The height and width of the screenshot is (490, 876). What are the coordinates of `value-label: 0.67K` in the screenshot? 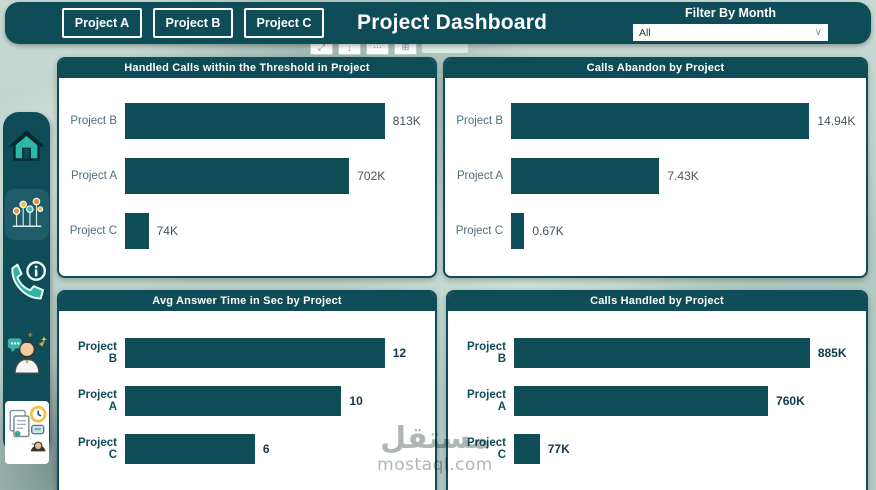 It's located at (548, 231).